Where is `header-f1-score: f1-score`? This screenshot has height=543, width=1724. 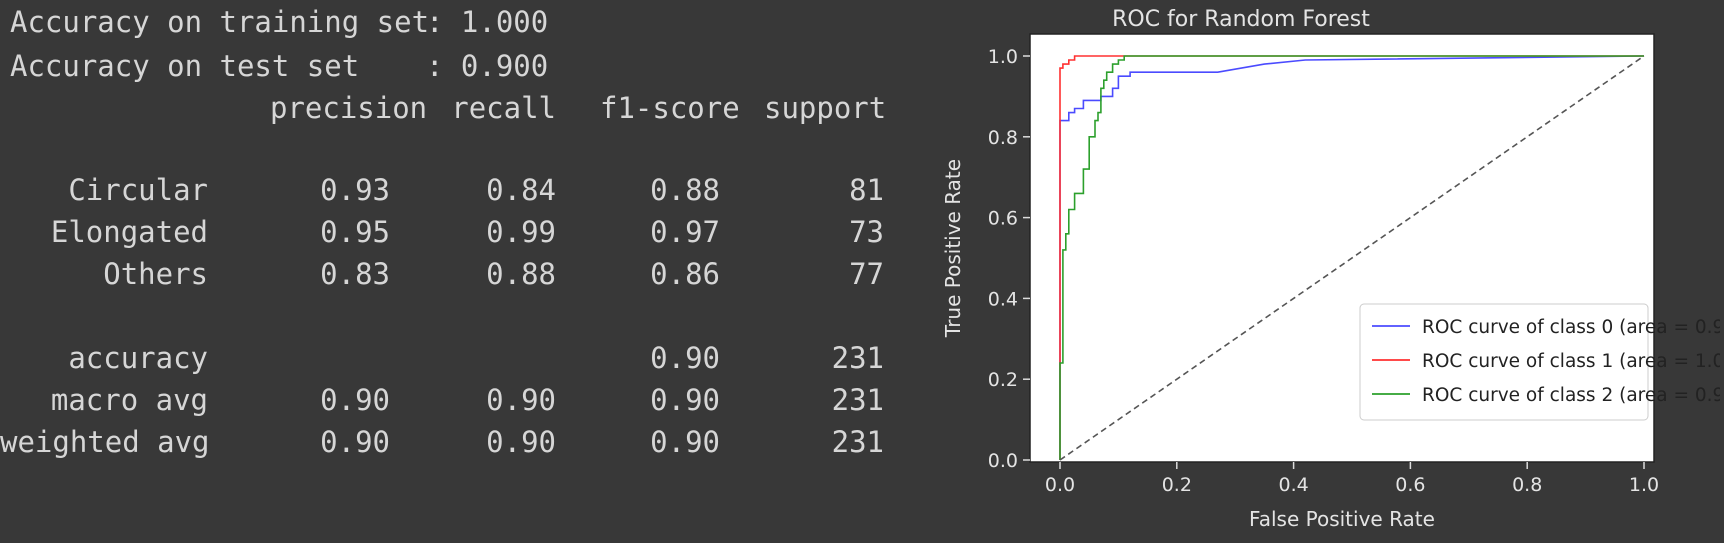
header-f1-score: f1-score is located at coordinates (670, 108).